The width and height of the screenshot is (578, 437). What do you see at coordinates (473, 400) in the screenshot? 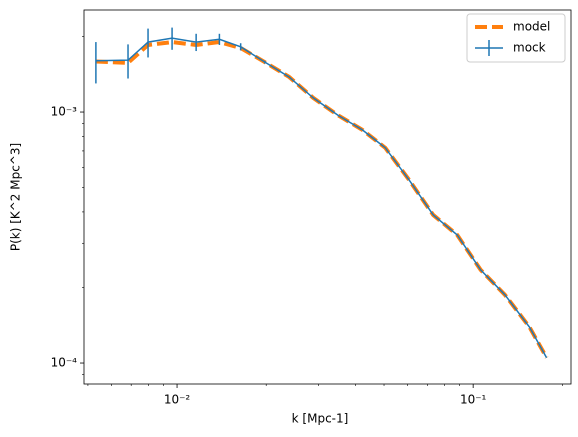
I see `x-tick-label: 10⁻¹` at bounding box center [473, 400].